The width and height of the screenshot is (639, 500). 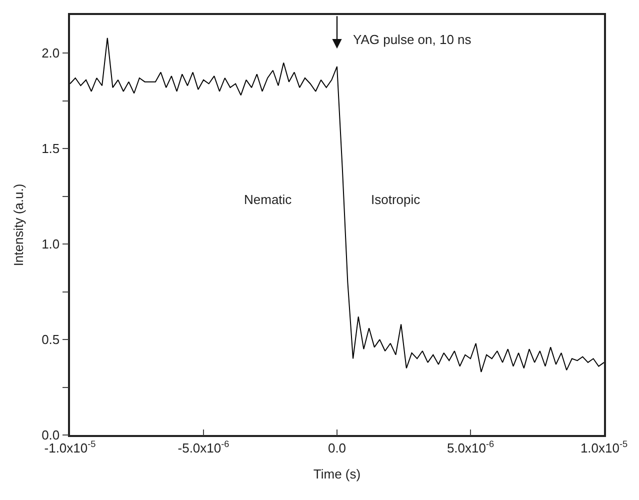 I want to click on y-tick-label: 1.0, so click(x=51, y=244).